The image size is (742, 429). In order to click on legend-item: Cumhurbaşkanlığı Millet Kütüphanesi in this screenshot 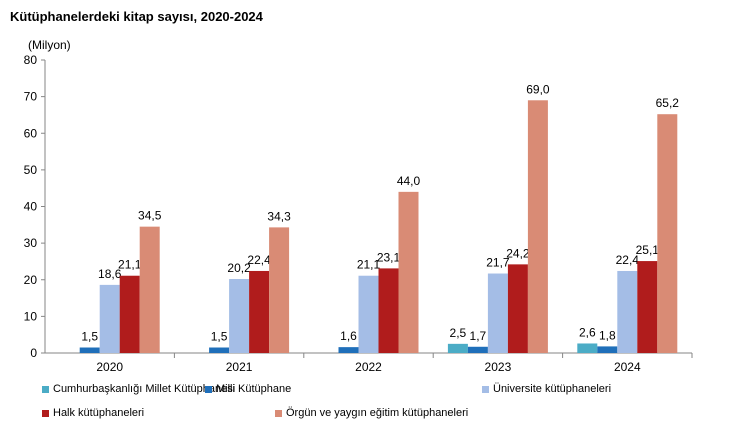, I will do `click(138, 389)`.